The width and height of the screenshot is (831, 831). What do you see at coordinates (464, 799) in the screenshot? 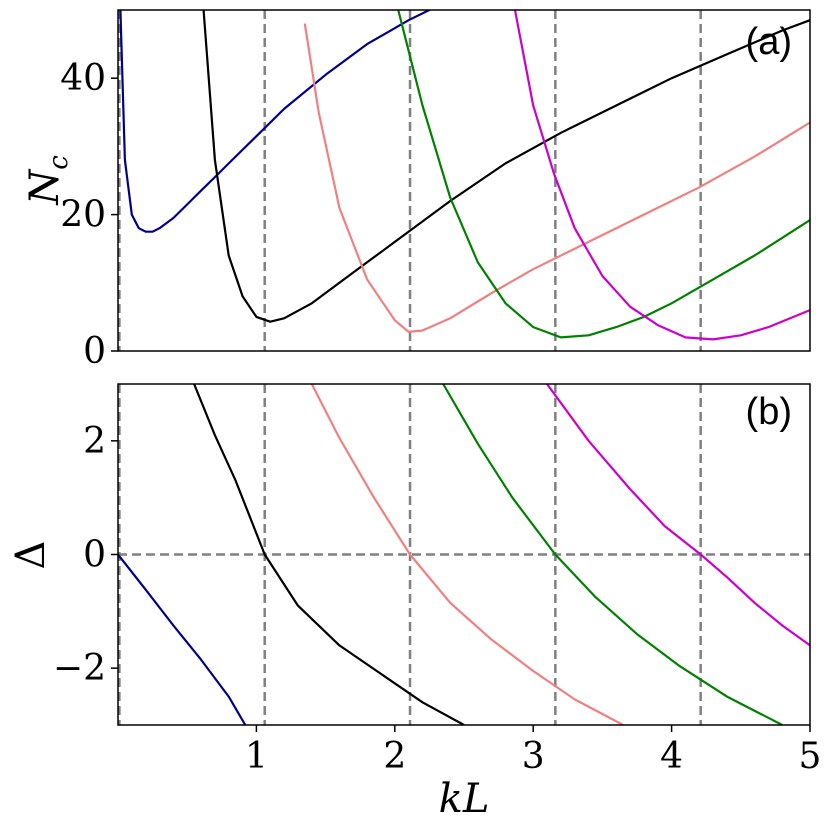
I see `x-axis-label: kL` at bounding box center [464, 799].